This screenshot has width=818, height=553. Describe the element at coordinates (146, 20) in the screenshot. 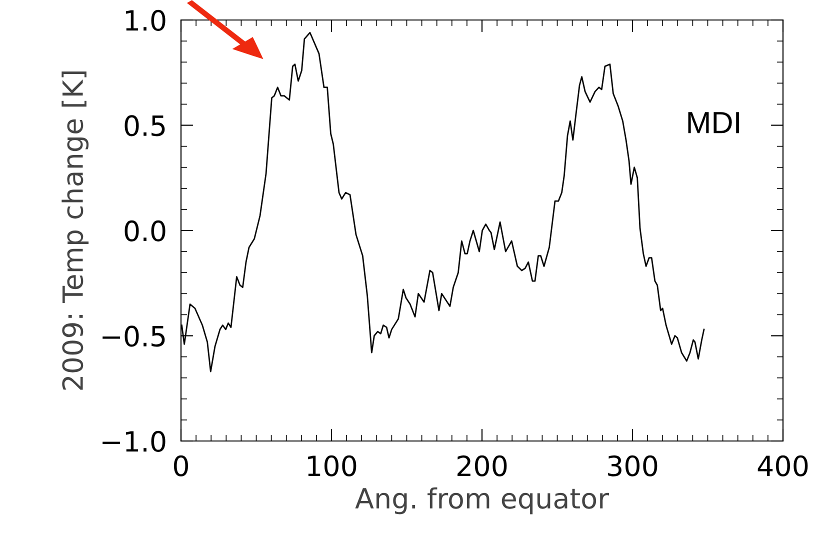

I see `y-tick-label: 1.0` at that location.